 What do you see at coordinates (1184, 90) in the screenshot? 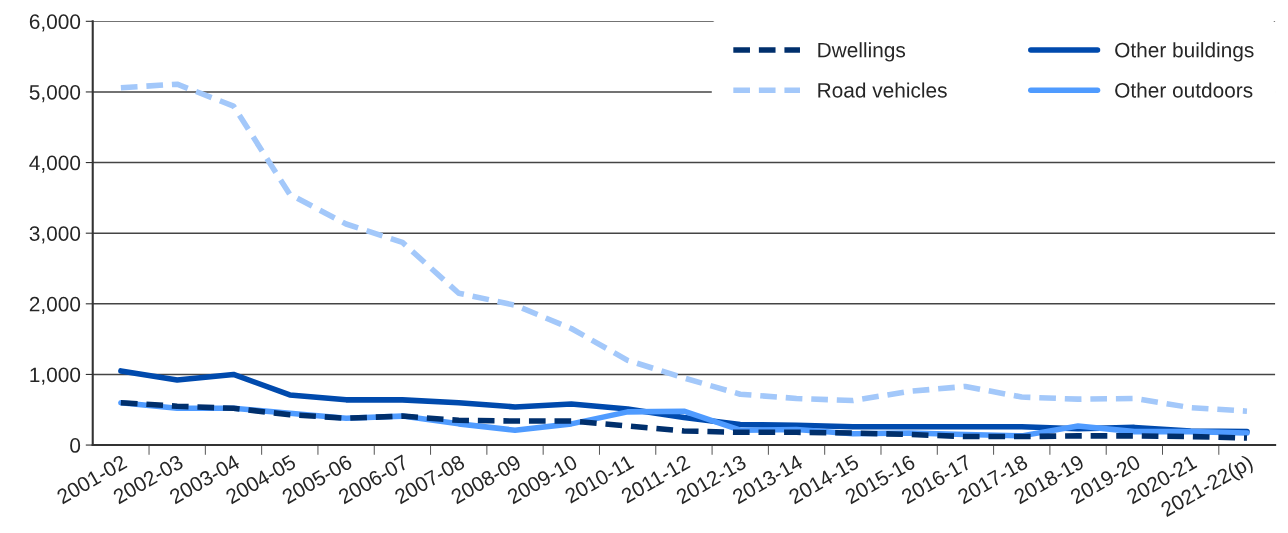
I see `legend-label: Other outdoors` at bounding box center [1184, 90].